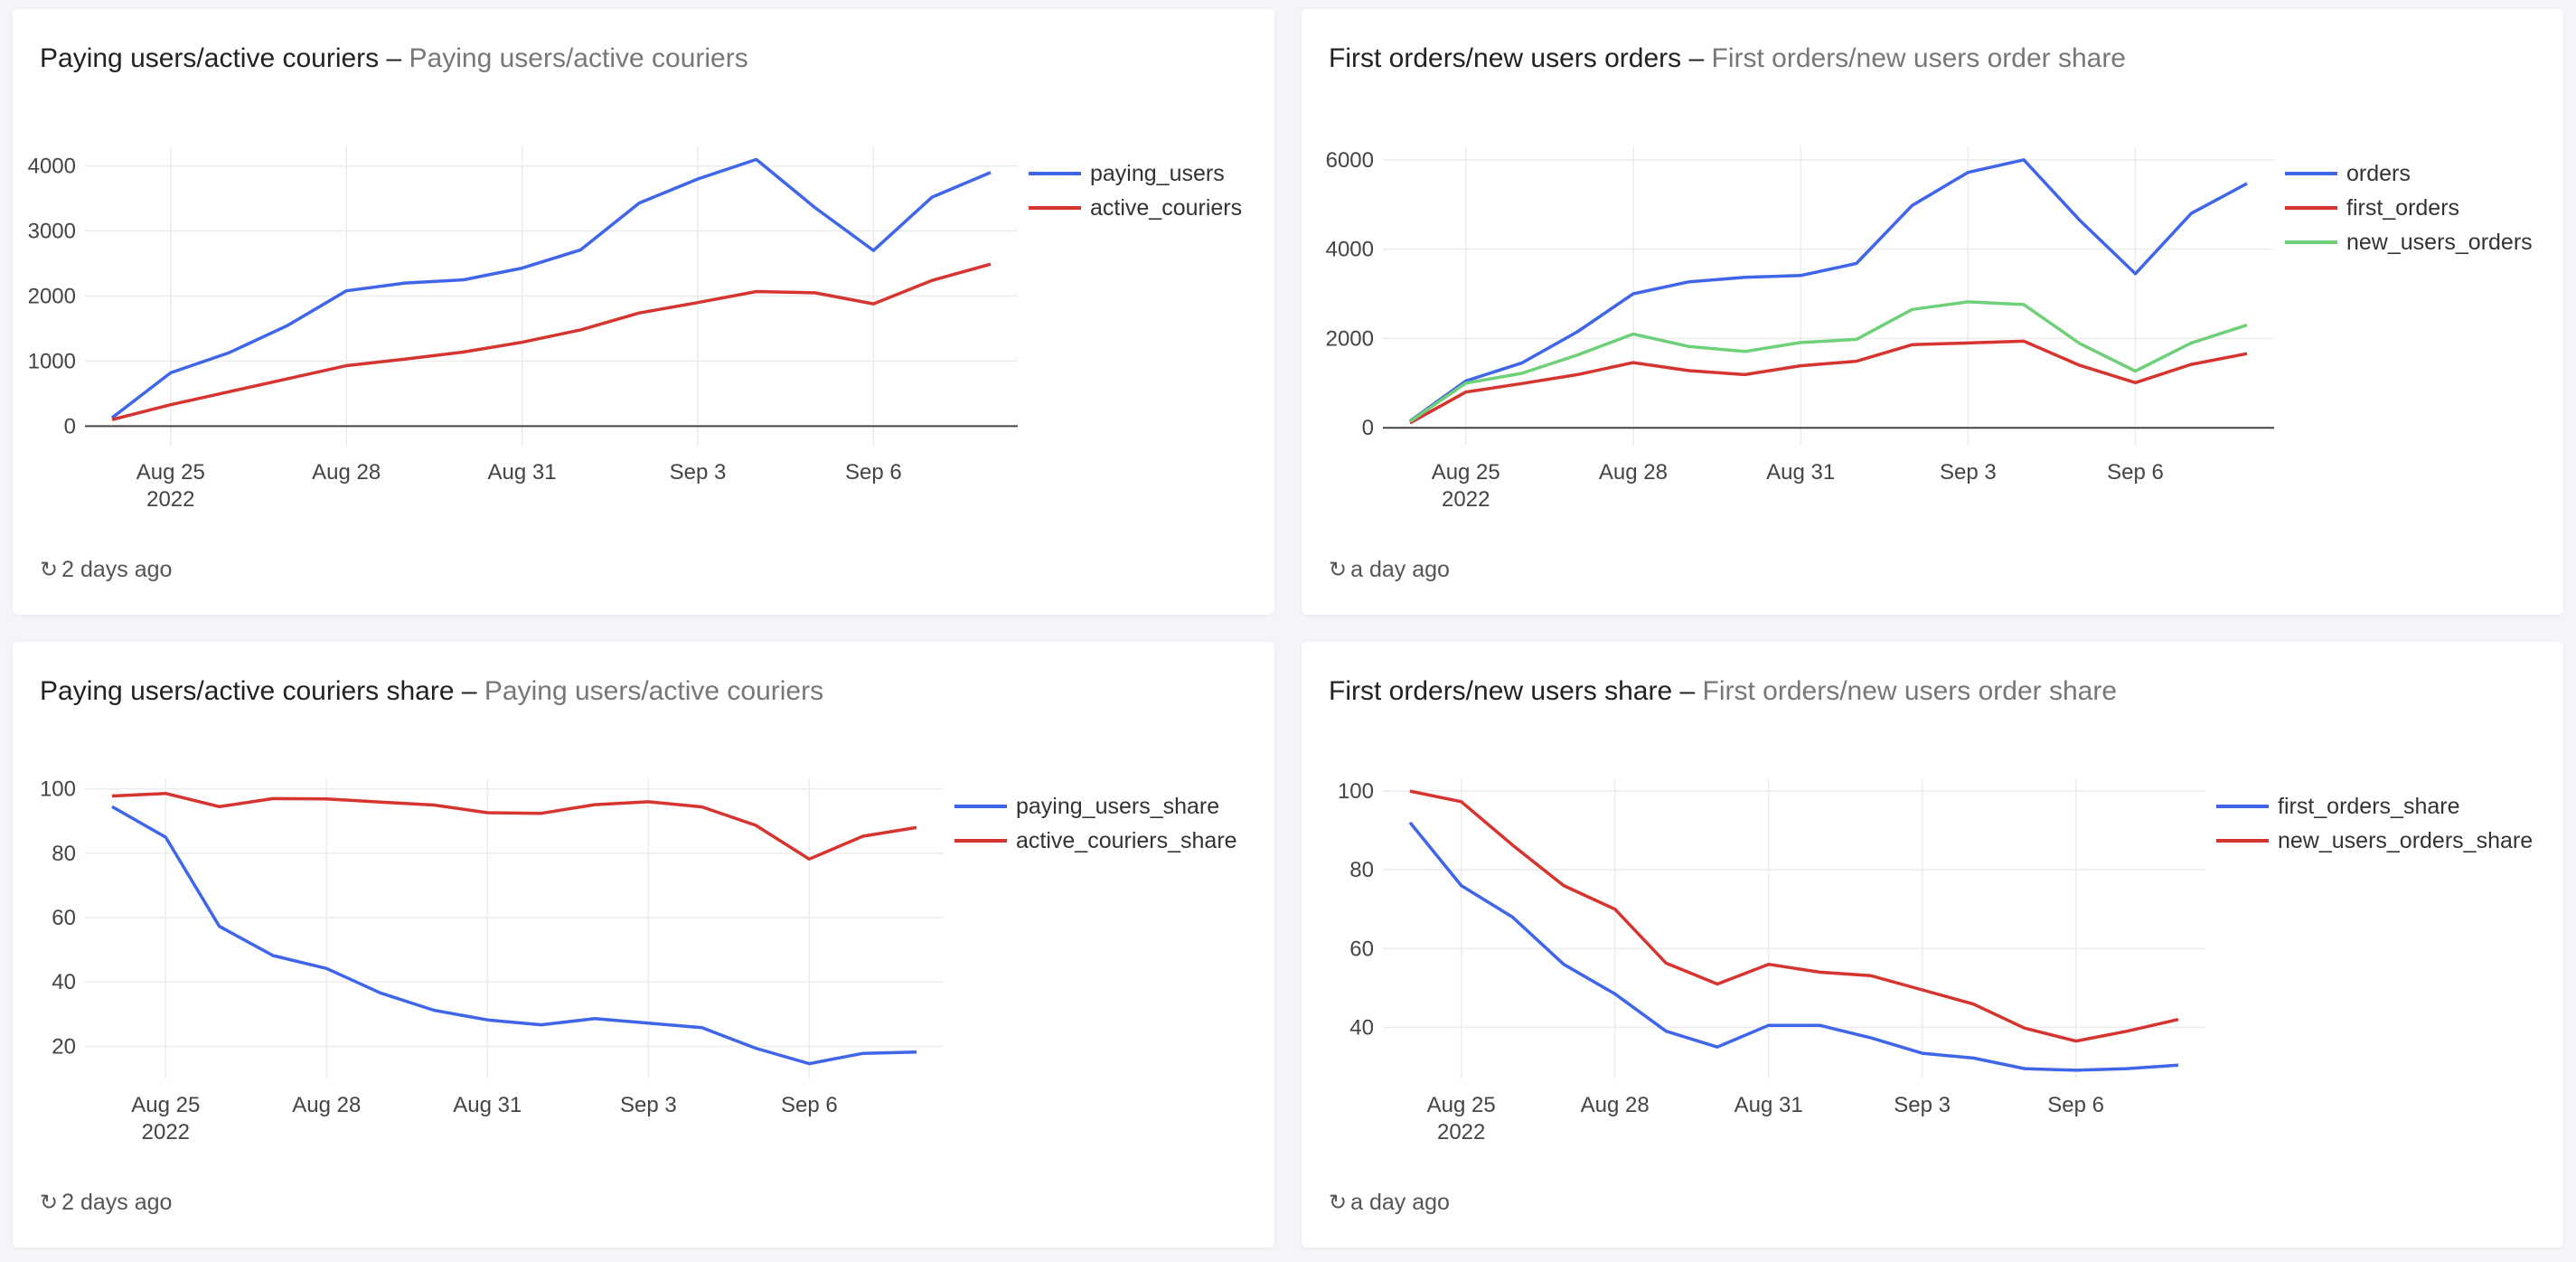  What do you see at coordinates (1126, 840) in the screenshot?
I see `legend-label: active_couriers_share` at bounding box center [1126, 840].